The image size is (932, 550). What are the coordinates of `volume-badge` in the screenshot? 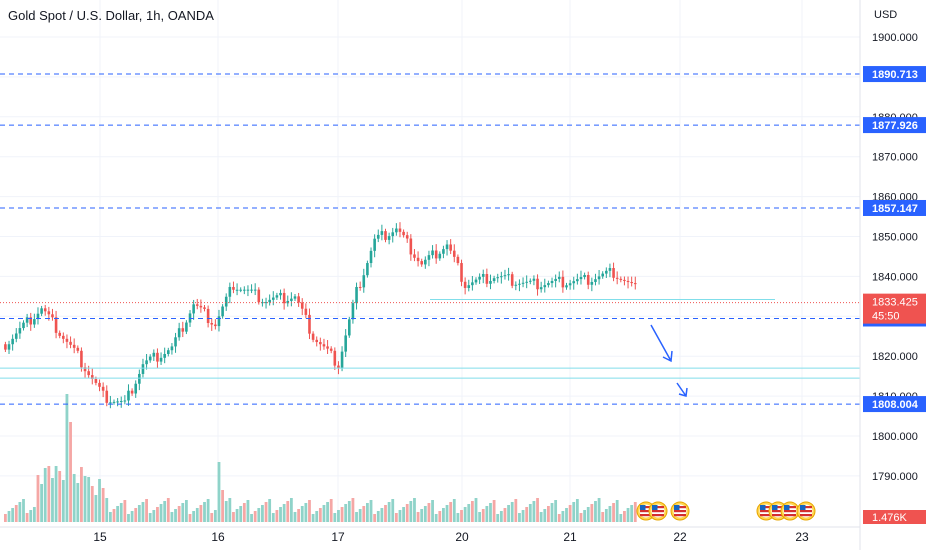 It's located at (894, 517).